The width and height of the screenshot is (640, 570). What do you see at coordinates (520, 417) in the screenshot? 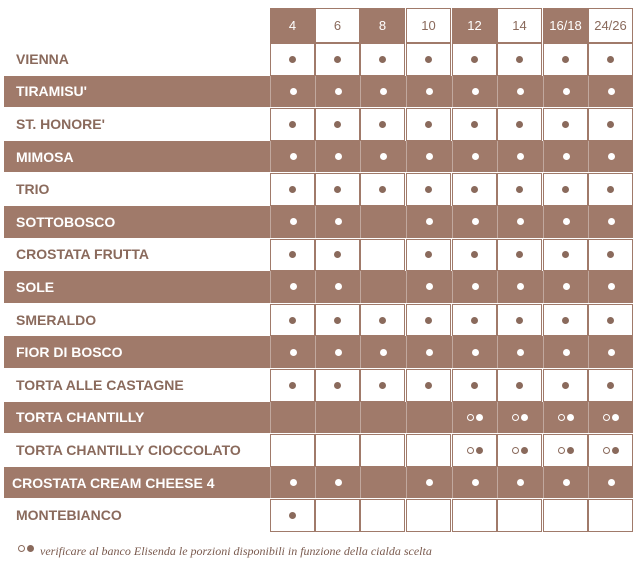
I see `check-at-counter-icon` at bounding box center [520, 417].